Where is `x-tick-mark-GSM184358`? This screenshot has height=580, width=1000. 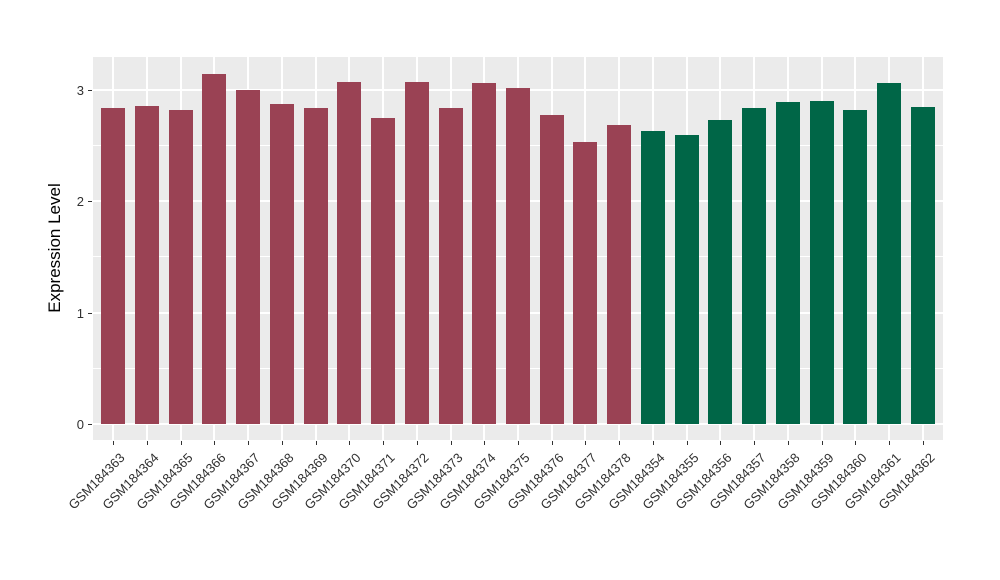 x-tick-mark-GSM184358 is located at coordinates (788, 443).